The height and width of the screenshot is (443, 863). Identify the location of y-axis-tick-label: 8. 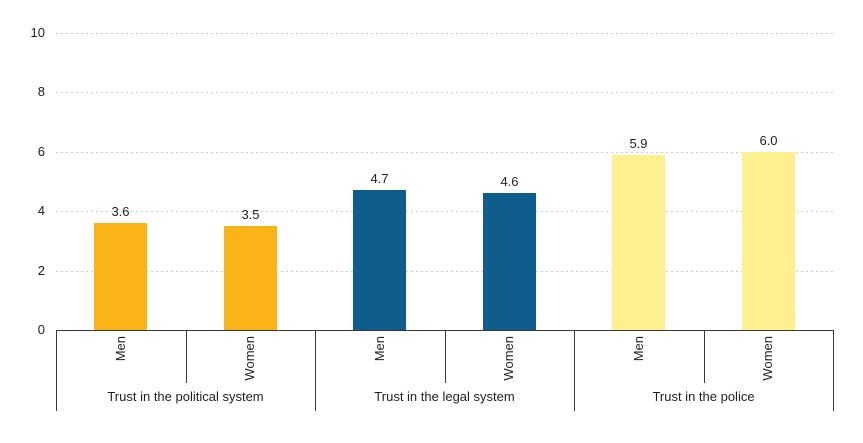
(41, 91).